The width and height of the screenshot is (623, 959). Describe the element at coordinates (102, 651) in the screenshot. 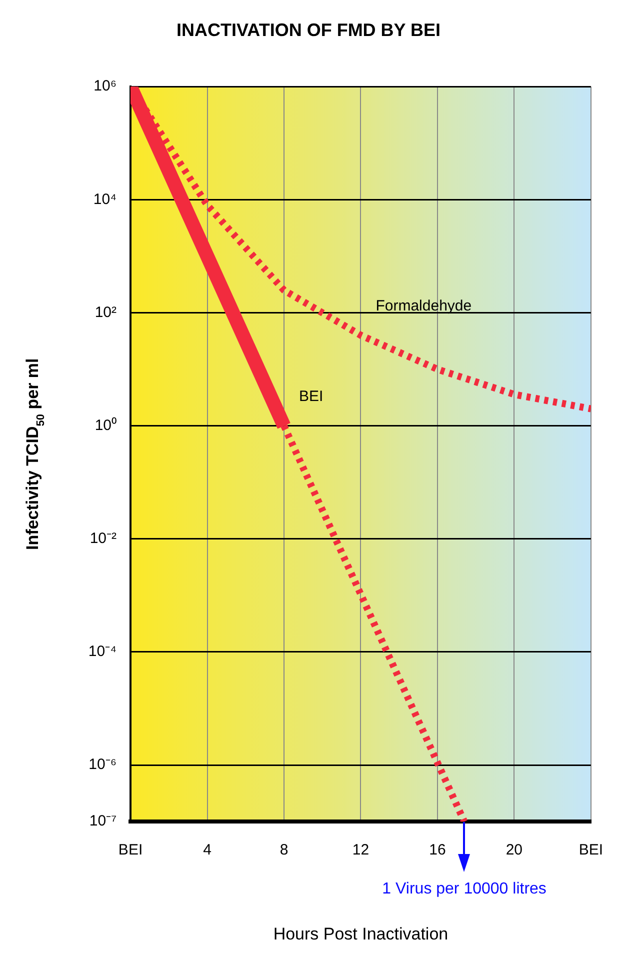

I see `y-tick-label: 10⁻⁴` at that location.